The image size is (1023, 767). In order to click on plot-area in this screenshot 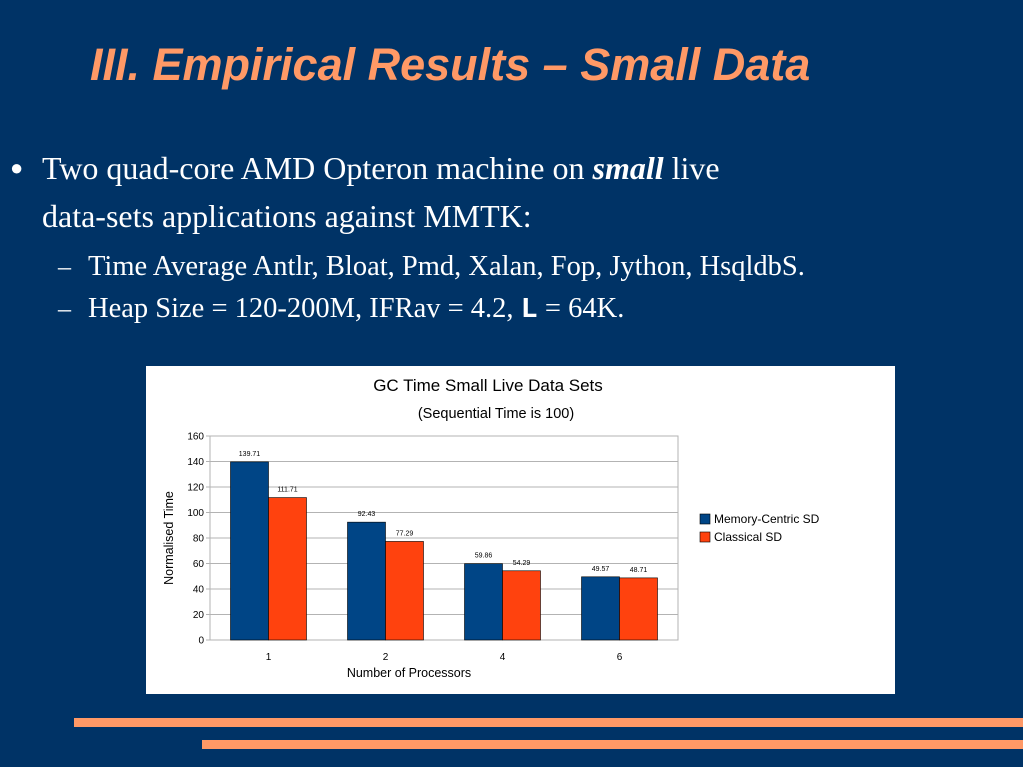, I will do `click(444, 538)`.